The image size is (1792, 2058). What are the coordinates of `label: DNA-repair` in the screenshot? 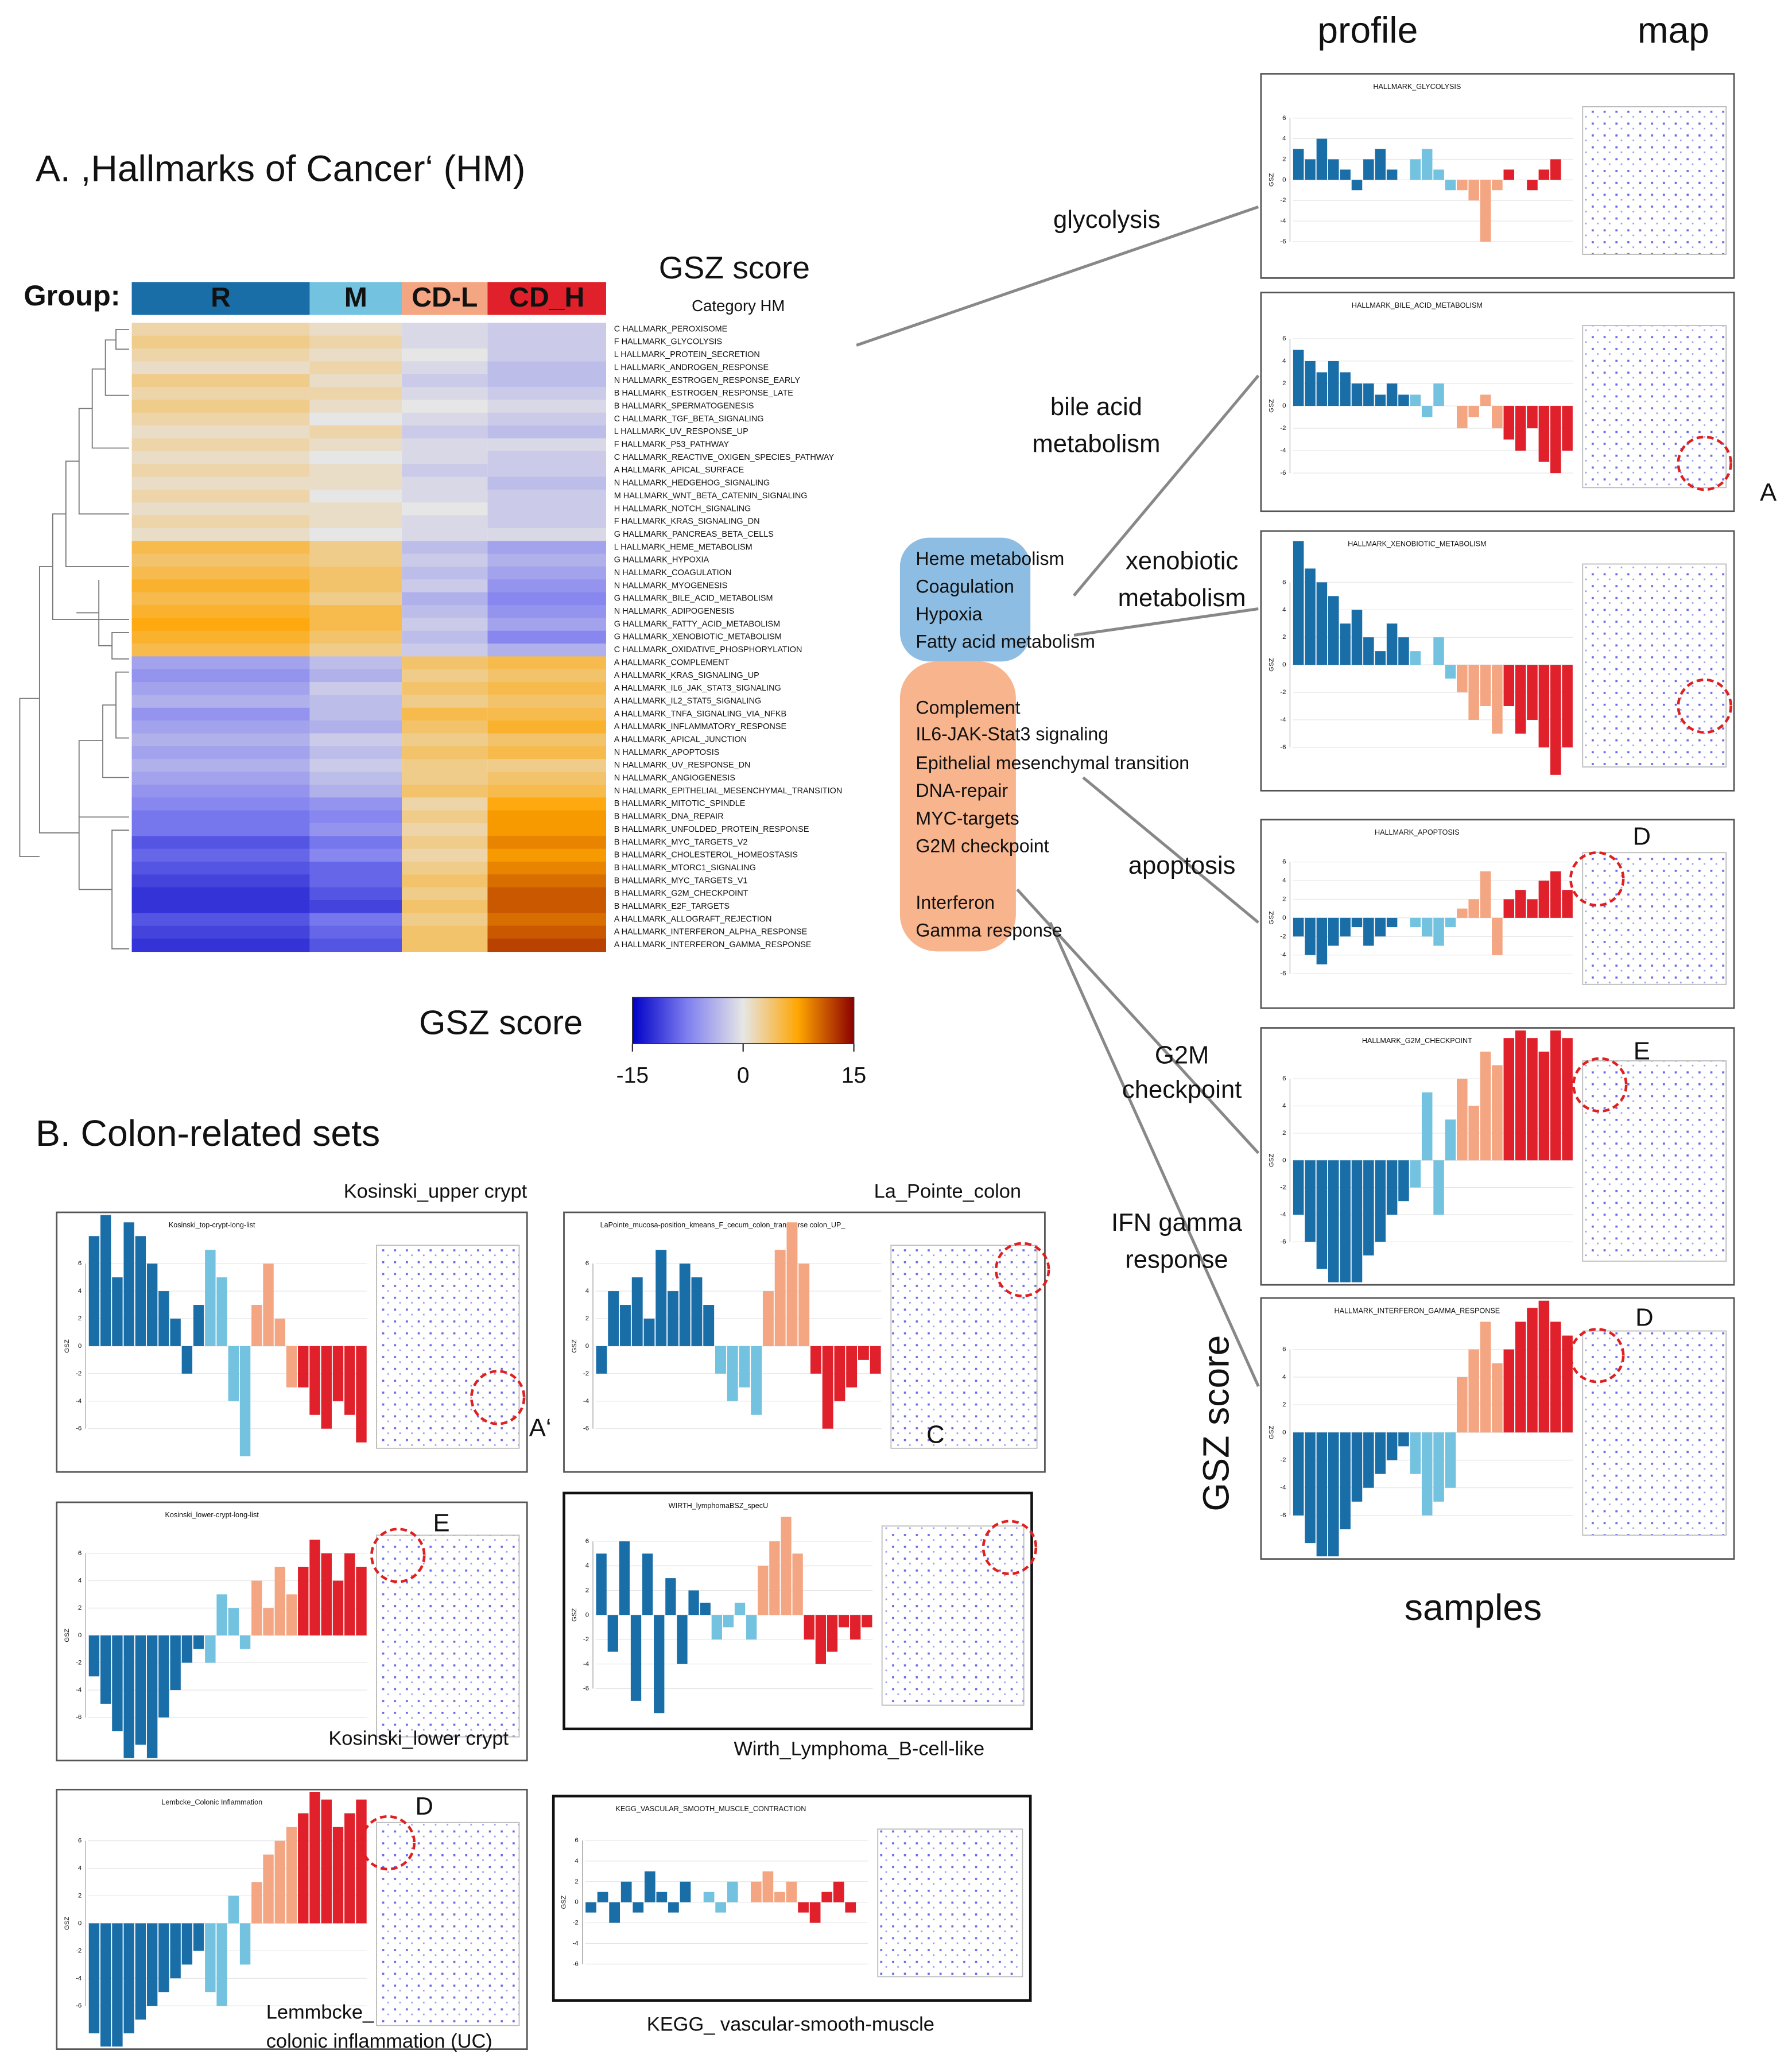 It's located at (962, 790).